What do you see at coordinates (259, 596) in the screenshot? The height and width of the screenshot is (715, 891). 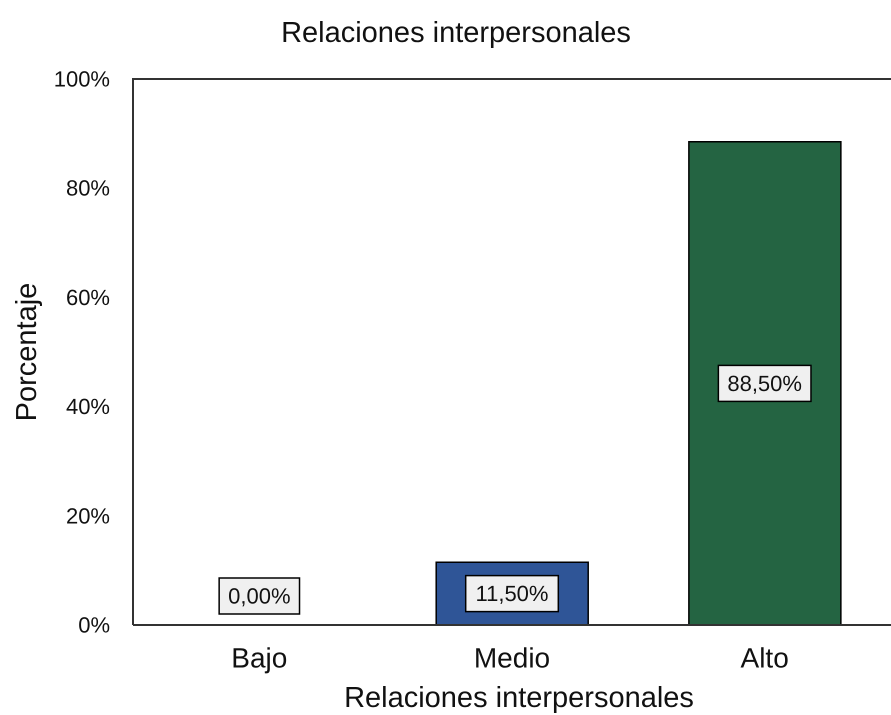 I see `data-label: 0,00%` at bounding box center [259, 596].